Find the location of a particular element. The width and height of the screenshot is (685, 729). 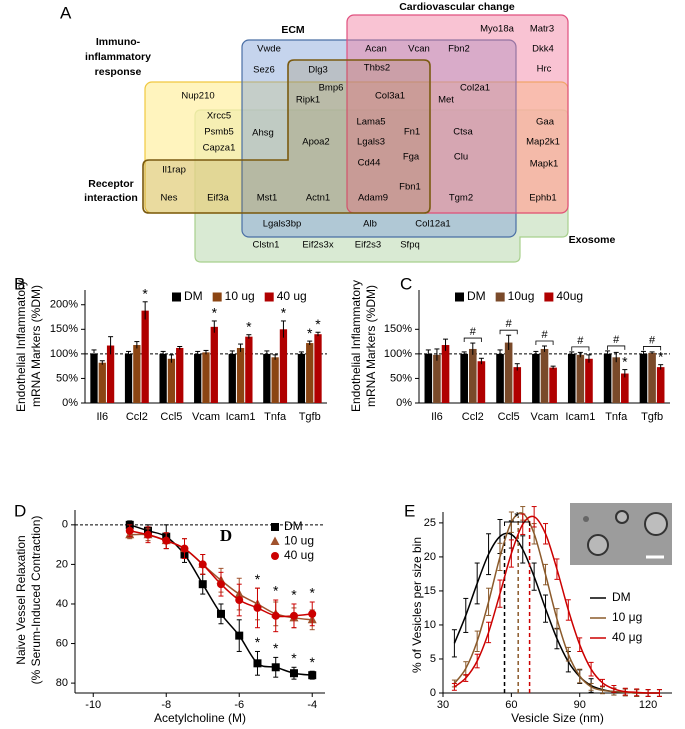

gene-label: Nes is located at coordinates (169, 198).